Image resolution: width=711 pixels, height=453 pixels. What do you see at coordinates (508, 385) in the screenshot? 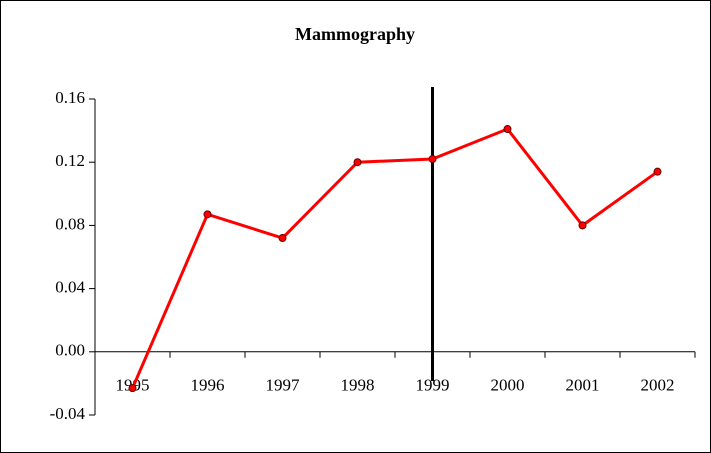
I see `x-tick-label: 2000` at bounding box center [508, 385].